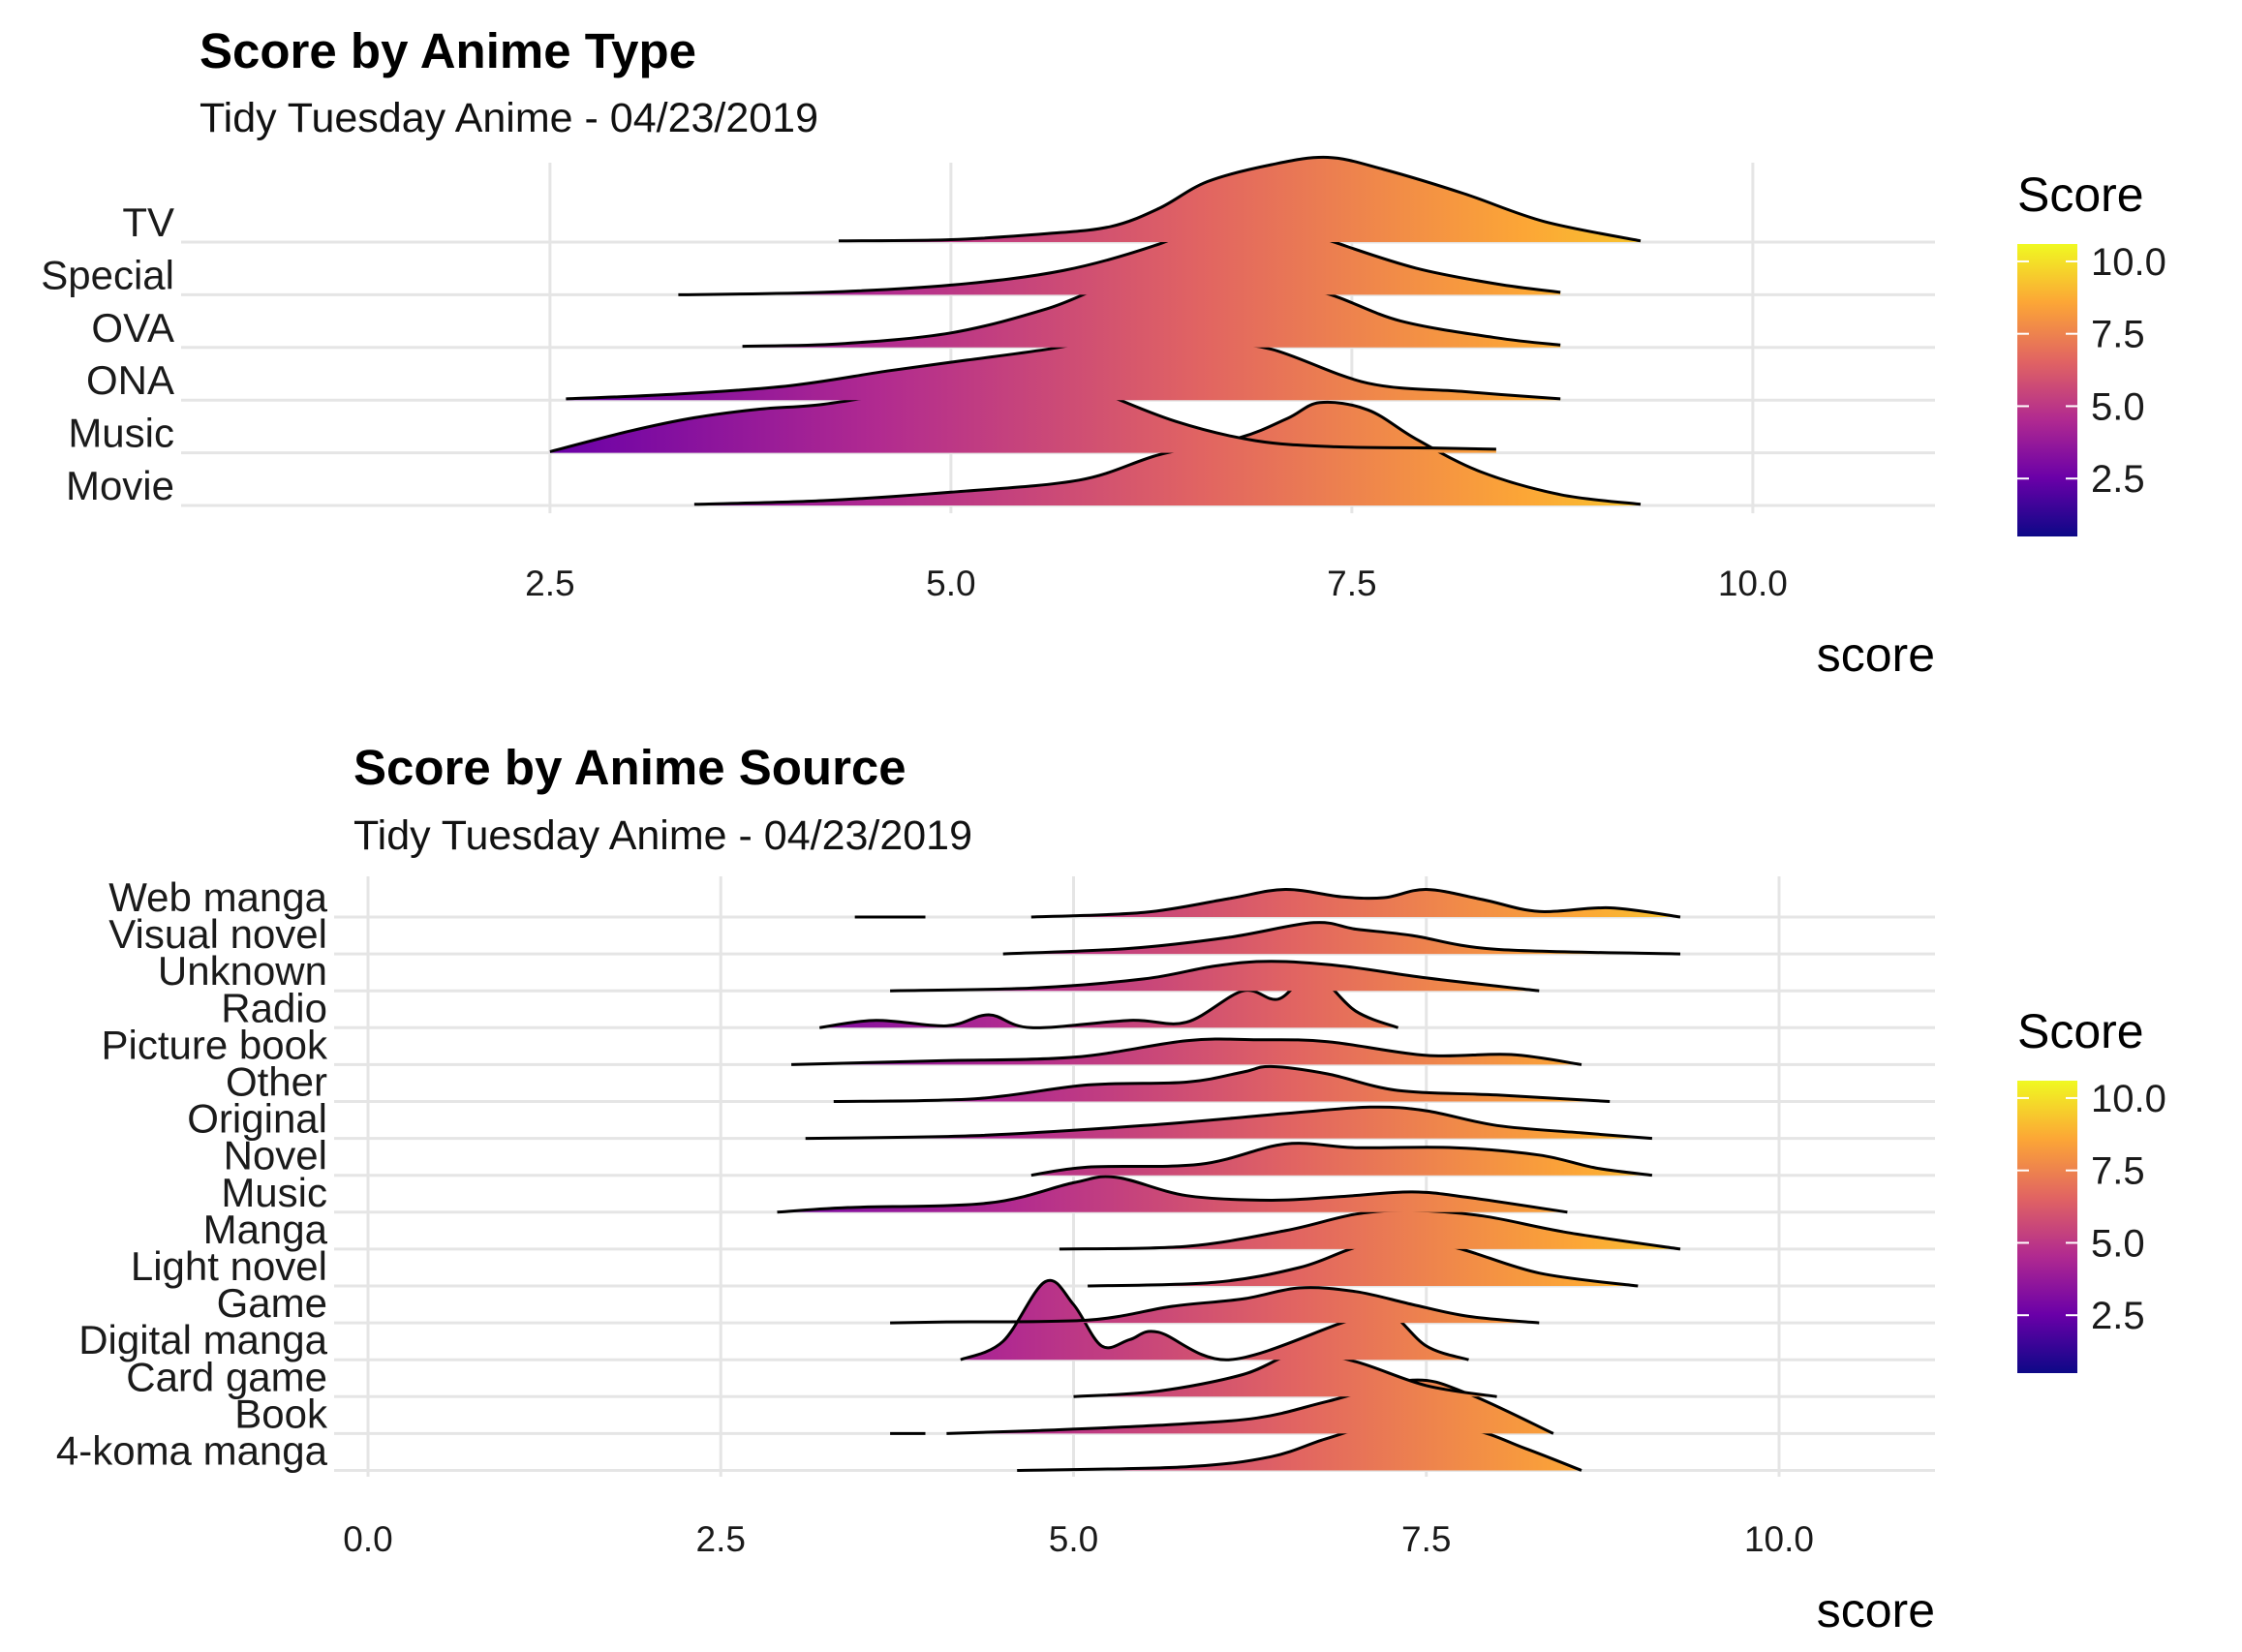  Describe the element at coordinates (509, 118) in the screenshot. I see `chart-subtitle: Tidy Tuesday Anime - 04/23/2019` at that location.